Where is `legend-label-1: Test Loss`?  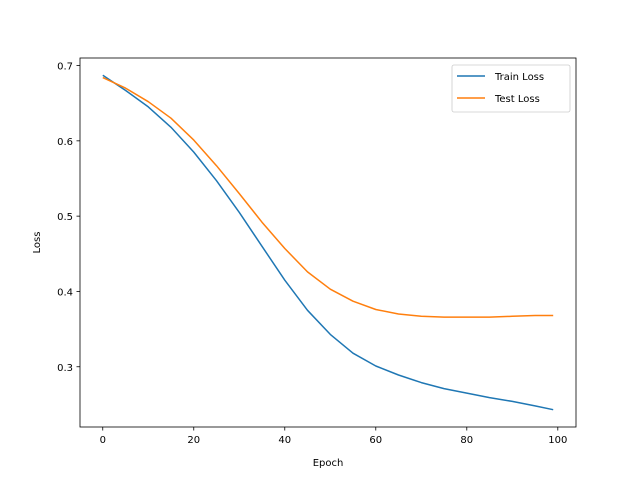 legend-label-1: Test Loss is located at coordinates (517, 99).